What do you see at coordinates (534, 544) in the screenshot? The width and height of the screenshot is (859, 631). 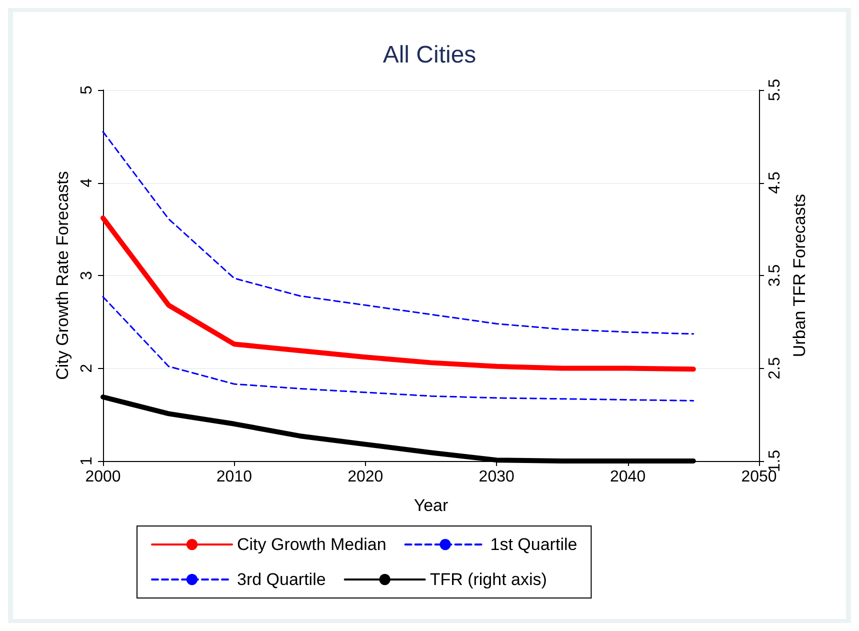 I see `legend-label: 1st Quartile` at bounding box center [534, 544].